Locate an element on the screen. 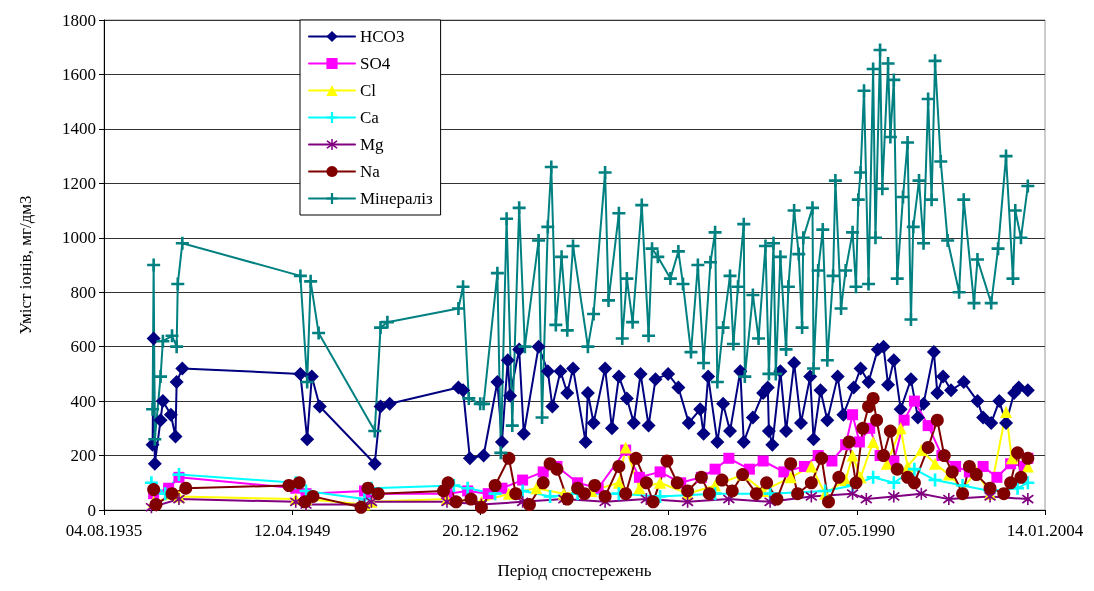  legend-label: Cl is located at coordinates (368, 90).